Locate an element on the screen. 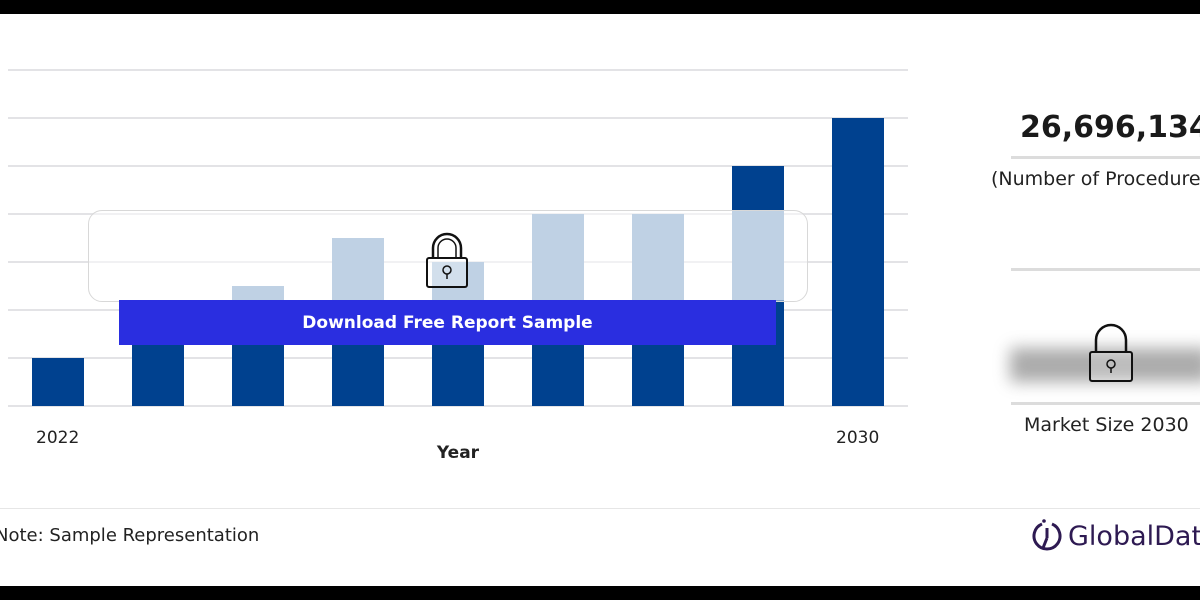 The width and height of the screenshot is (1200, 600). stat-unit: (Number of Procedures) is located at coordinates (1095, 179).